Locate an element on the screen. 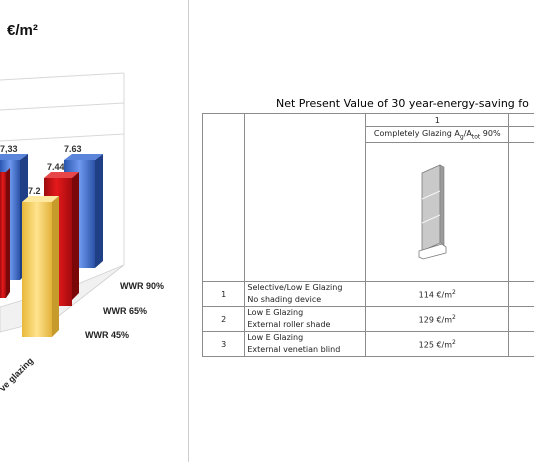 This screenshot has width=534, height=462. table-header-row-number: 1 is located at coordinates (367, 120).